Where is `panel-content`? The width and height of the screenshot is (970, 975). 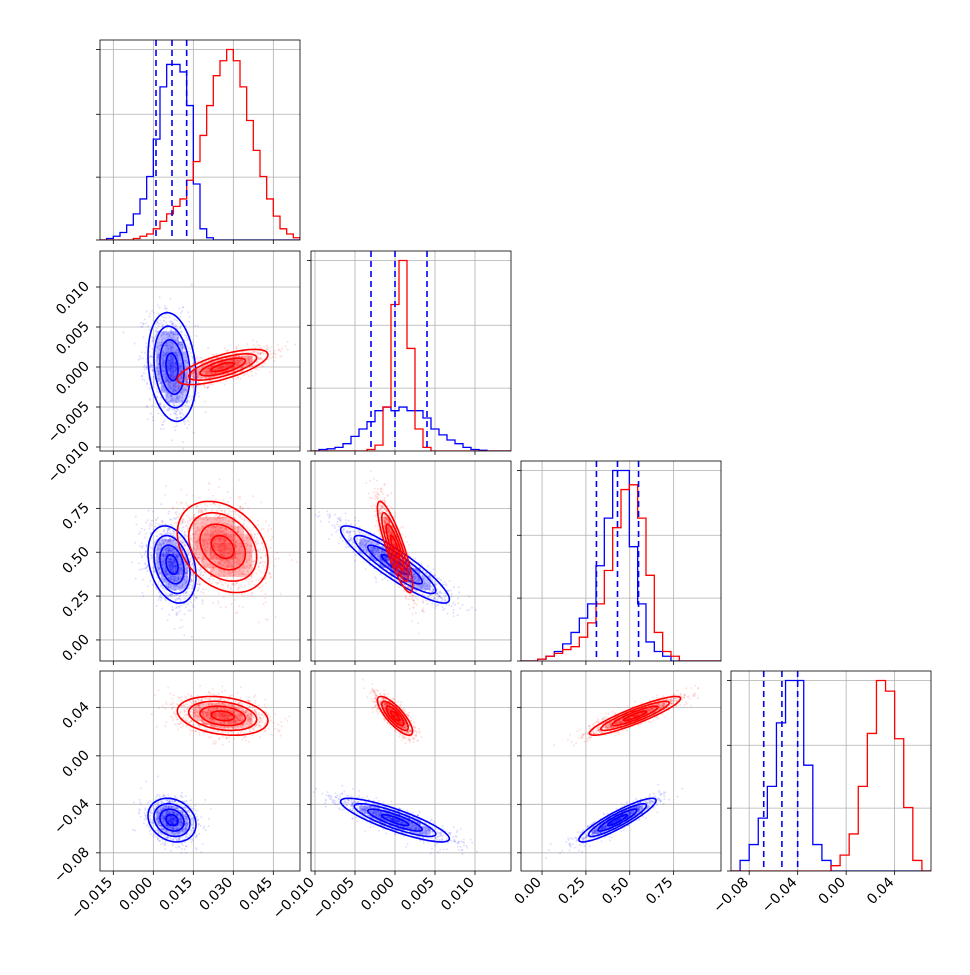
panel-content is located at coordinates (203, 361).